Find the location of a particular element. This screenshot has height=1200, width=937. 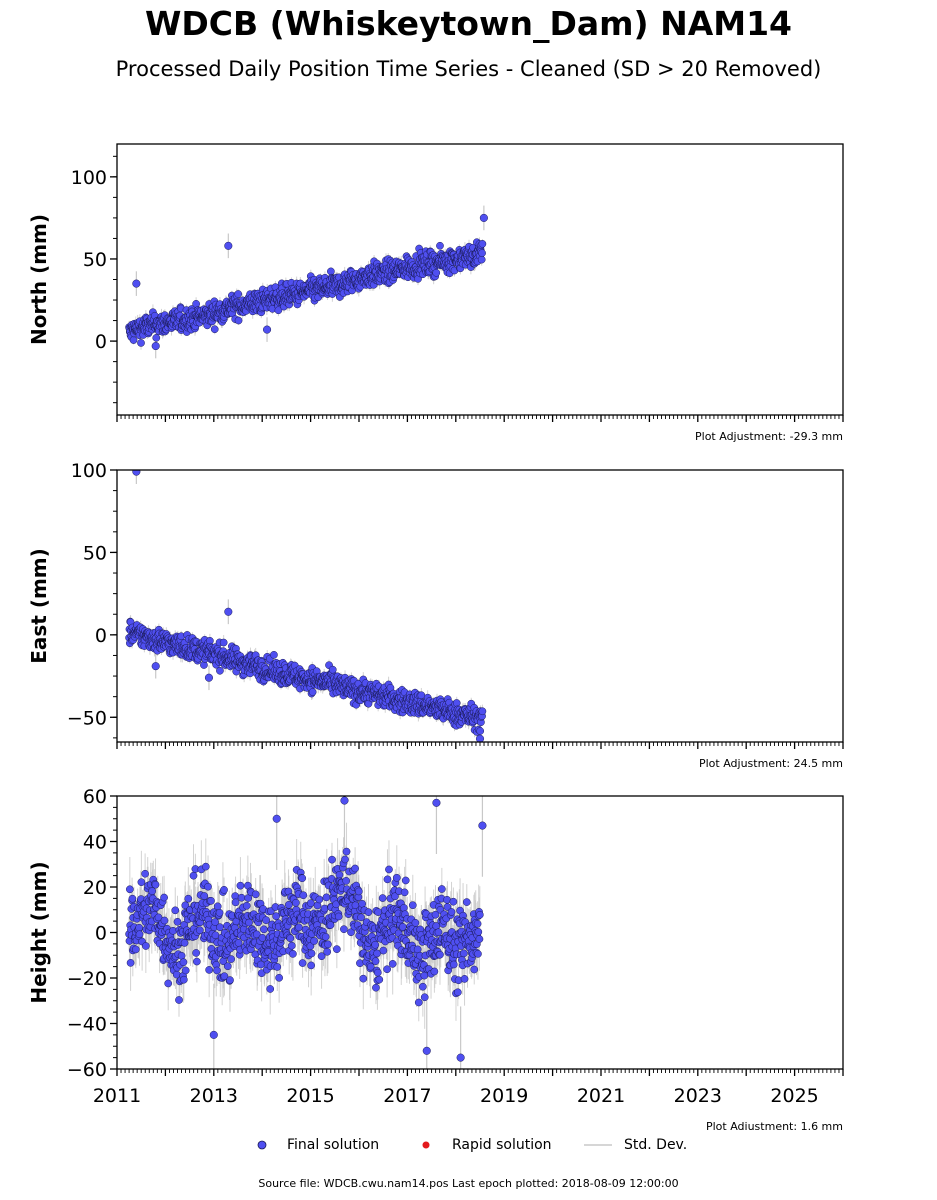

y-axis-label: North (mm) is located at coordinates (39, 279).